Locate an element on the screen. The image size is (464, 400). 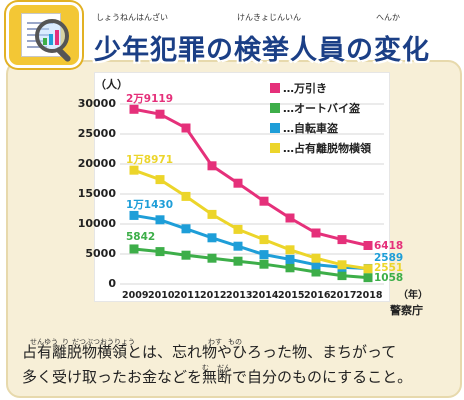
y-tick-label: 0 is located at coordinates (112, 283).